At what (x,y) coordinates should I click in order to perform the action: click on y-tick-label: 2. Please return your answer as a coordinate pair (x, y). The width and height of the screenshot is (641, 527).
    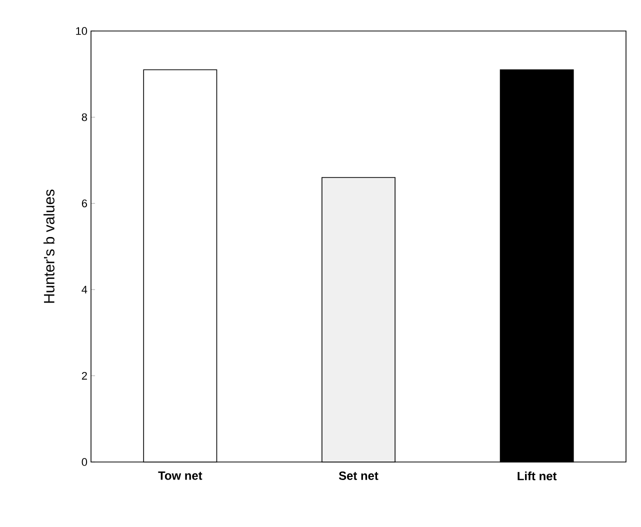
    Looking at the image, I should click on (84, 376).